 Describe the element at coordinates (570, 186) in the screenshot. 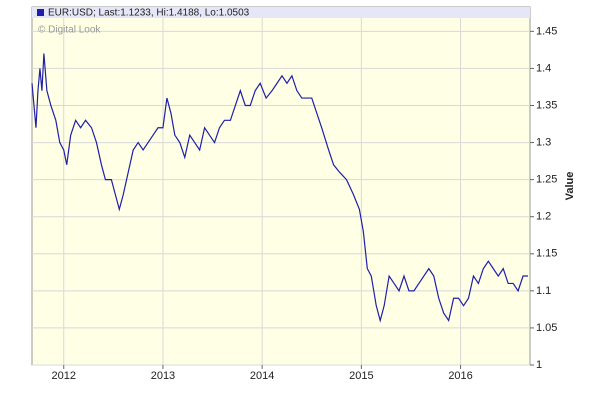

I see `y-axis-label: Value` at that location.